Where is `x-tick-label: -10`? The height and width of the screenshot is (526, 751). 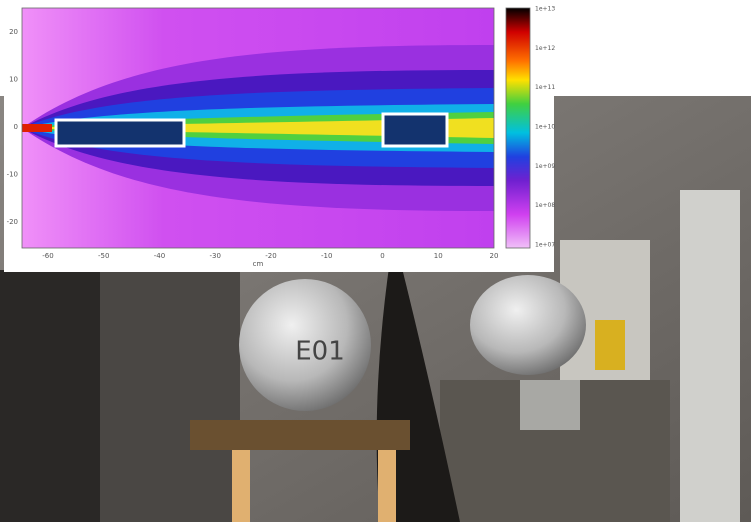 x-tick-label: -10 is located at coordinates (326, 256).